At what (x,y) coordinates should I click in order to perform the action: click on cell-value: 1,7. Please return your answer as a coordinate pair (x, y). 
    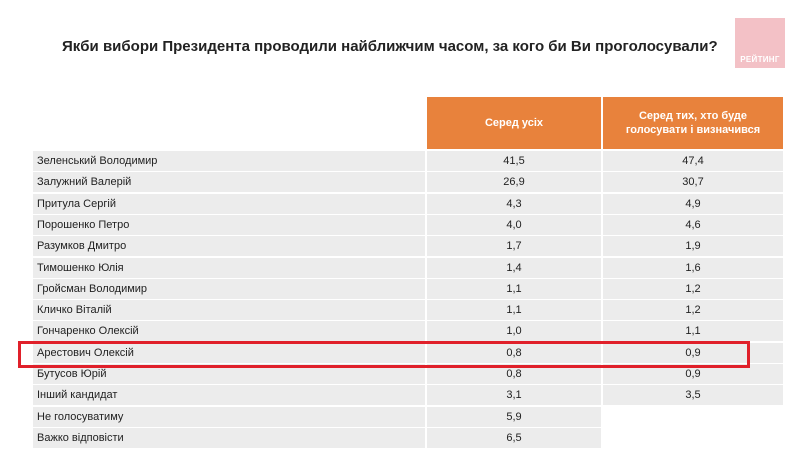
    Looking at the image, I should click on (514, 246).